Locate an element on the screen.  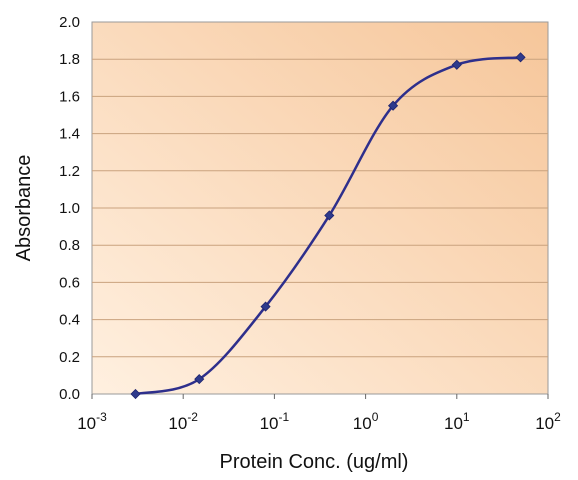
y-tick-label: 1.4 is located at coordinates (69, 134).